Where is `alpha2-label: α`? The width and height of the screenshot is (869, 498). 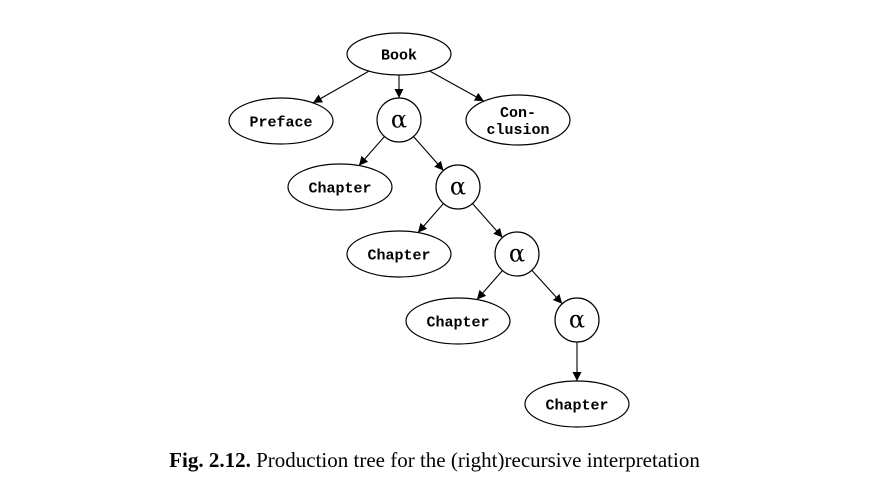
alpha2-label: α is located at coordinates (458, 187).